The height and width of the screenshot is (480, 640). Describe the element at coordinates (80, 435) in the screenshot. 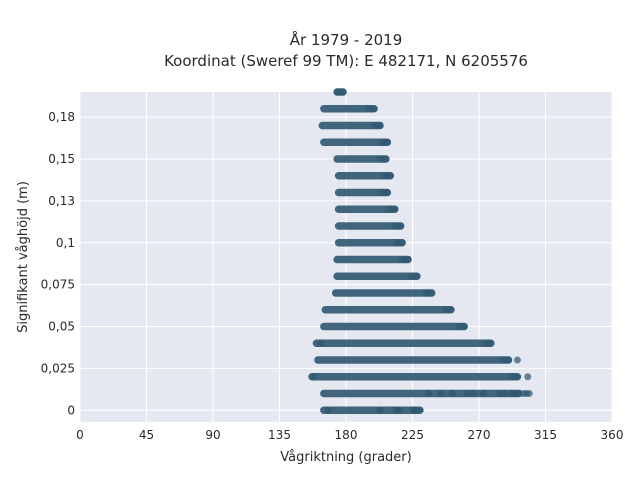

I see `x-tick-label: 0` at that location.